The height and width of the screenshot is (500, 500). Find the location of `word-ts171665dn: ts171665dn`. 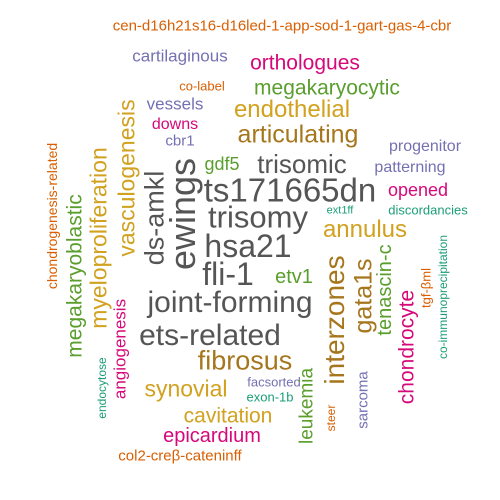

word-ts171665dn: ts171665dn is located at coordinates (290, 190).